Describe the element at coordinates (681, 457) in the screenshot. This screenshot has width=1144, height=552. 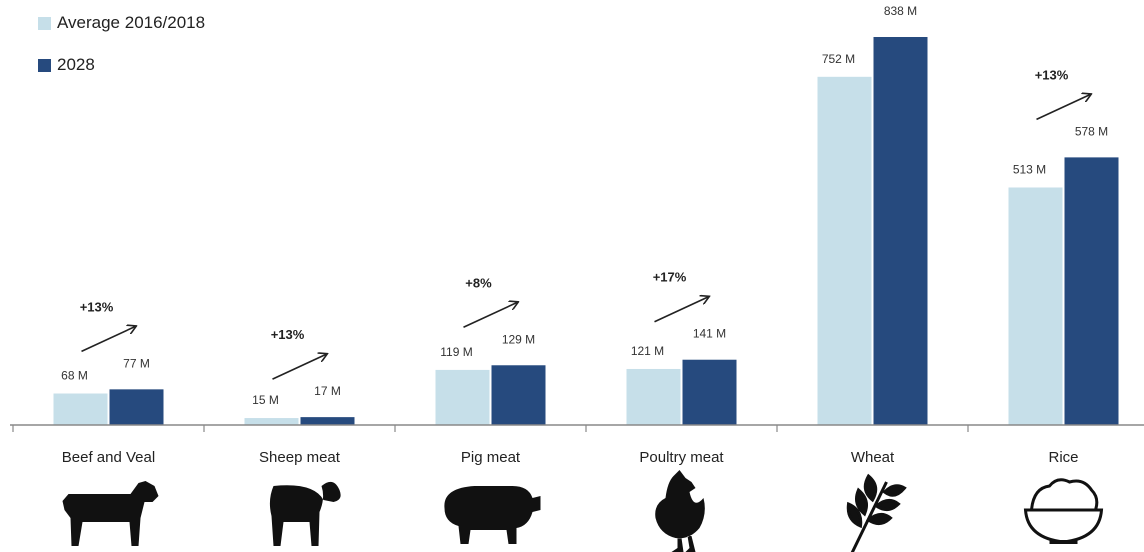
I see `category-label-poultry-meat: Poultry meat` at that location.